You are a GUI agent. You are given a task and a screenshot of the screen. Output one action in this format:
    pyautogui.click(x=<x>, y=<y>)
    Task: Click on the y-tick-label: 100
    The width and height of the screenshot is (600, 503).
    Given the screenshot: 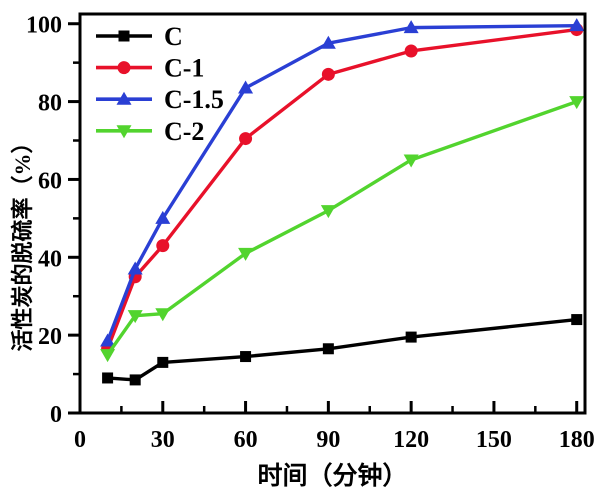 What is the action you would take?
    pyautogui.click(x=44, y=26)
    